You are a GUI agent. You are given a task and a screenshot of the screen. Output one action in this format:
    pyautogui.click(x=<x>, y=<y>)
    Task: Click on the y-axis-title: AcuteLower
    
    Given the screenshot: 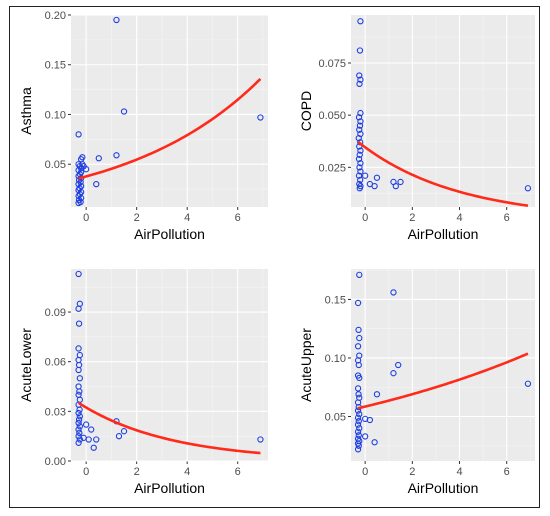 What is the action you would take?
    pyautogui.click(x=26, y=365)
    